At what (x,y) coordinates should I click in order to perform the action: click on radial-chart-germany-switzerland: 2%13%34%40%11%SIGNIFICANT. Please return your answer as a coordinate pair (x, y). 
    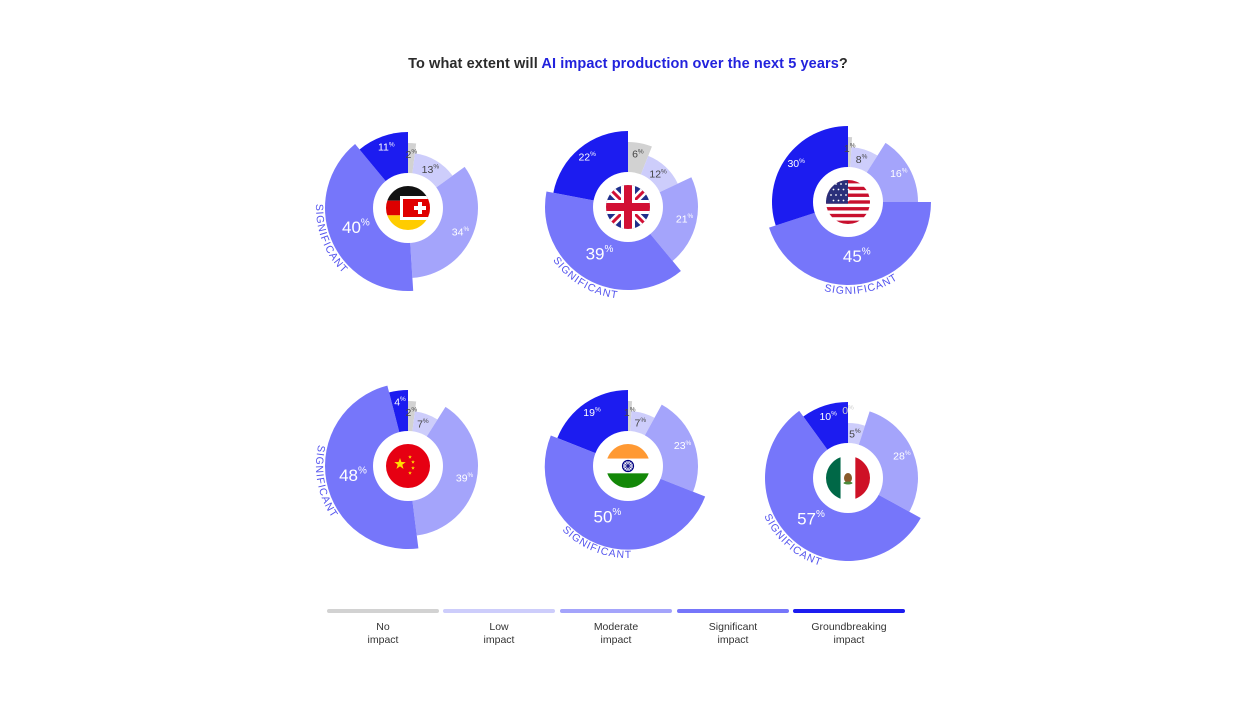
    Looking at the image, I should click on (395, 212).